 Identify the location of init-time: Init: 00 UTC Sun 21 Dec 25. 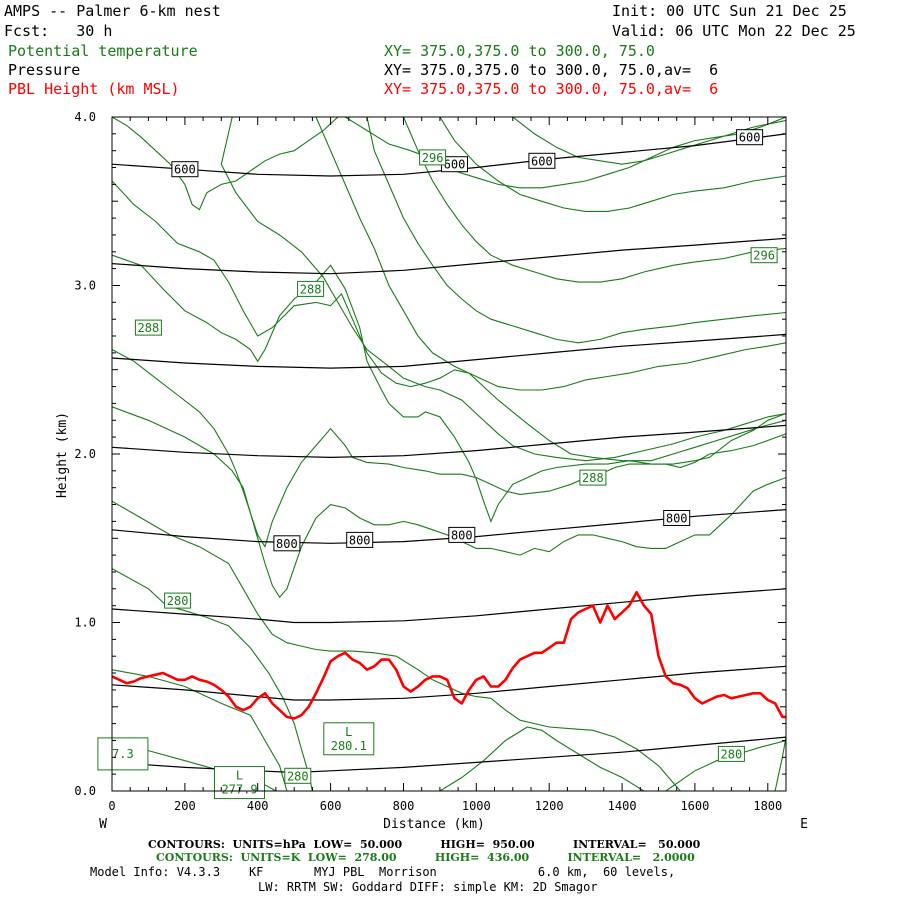
(729, 11).